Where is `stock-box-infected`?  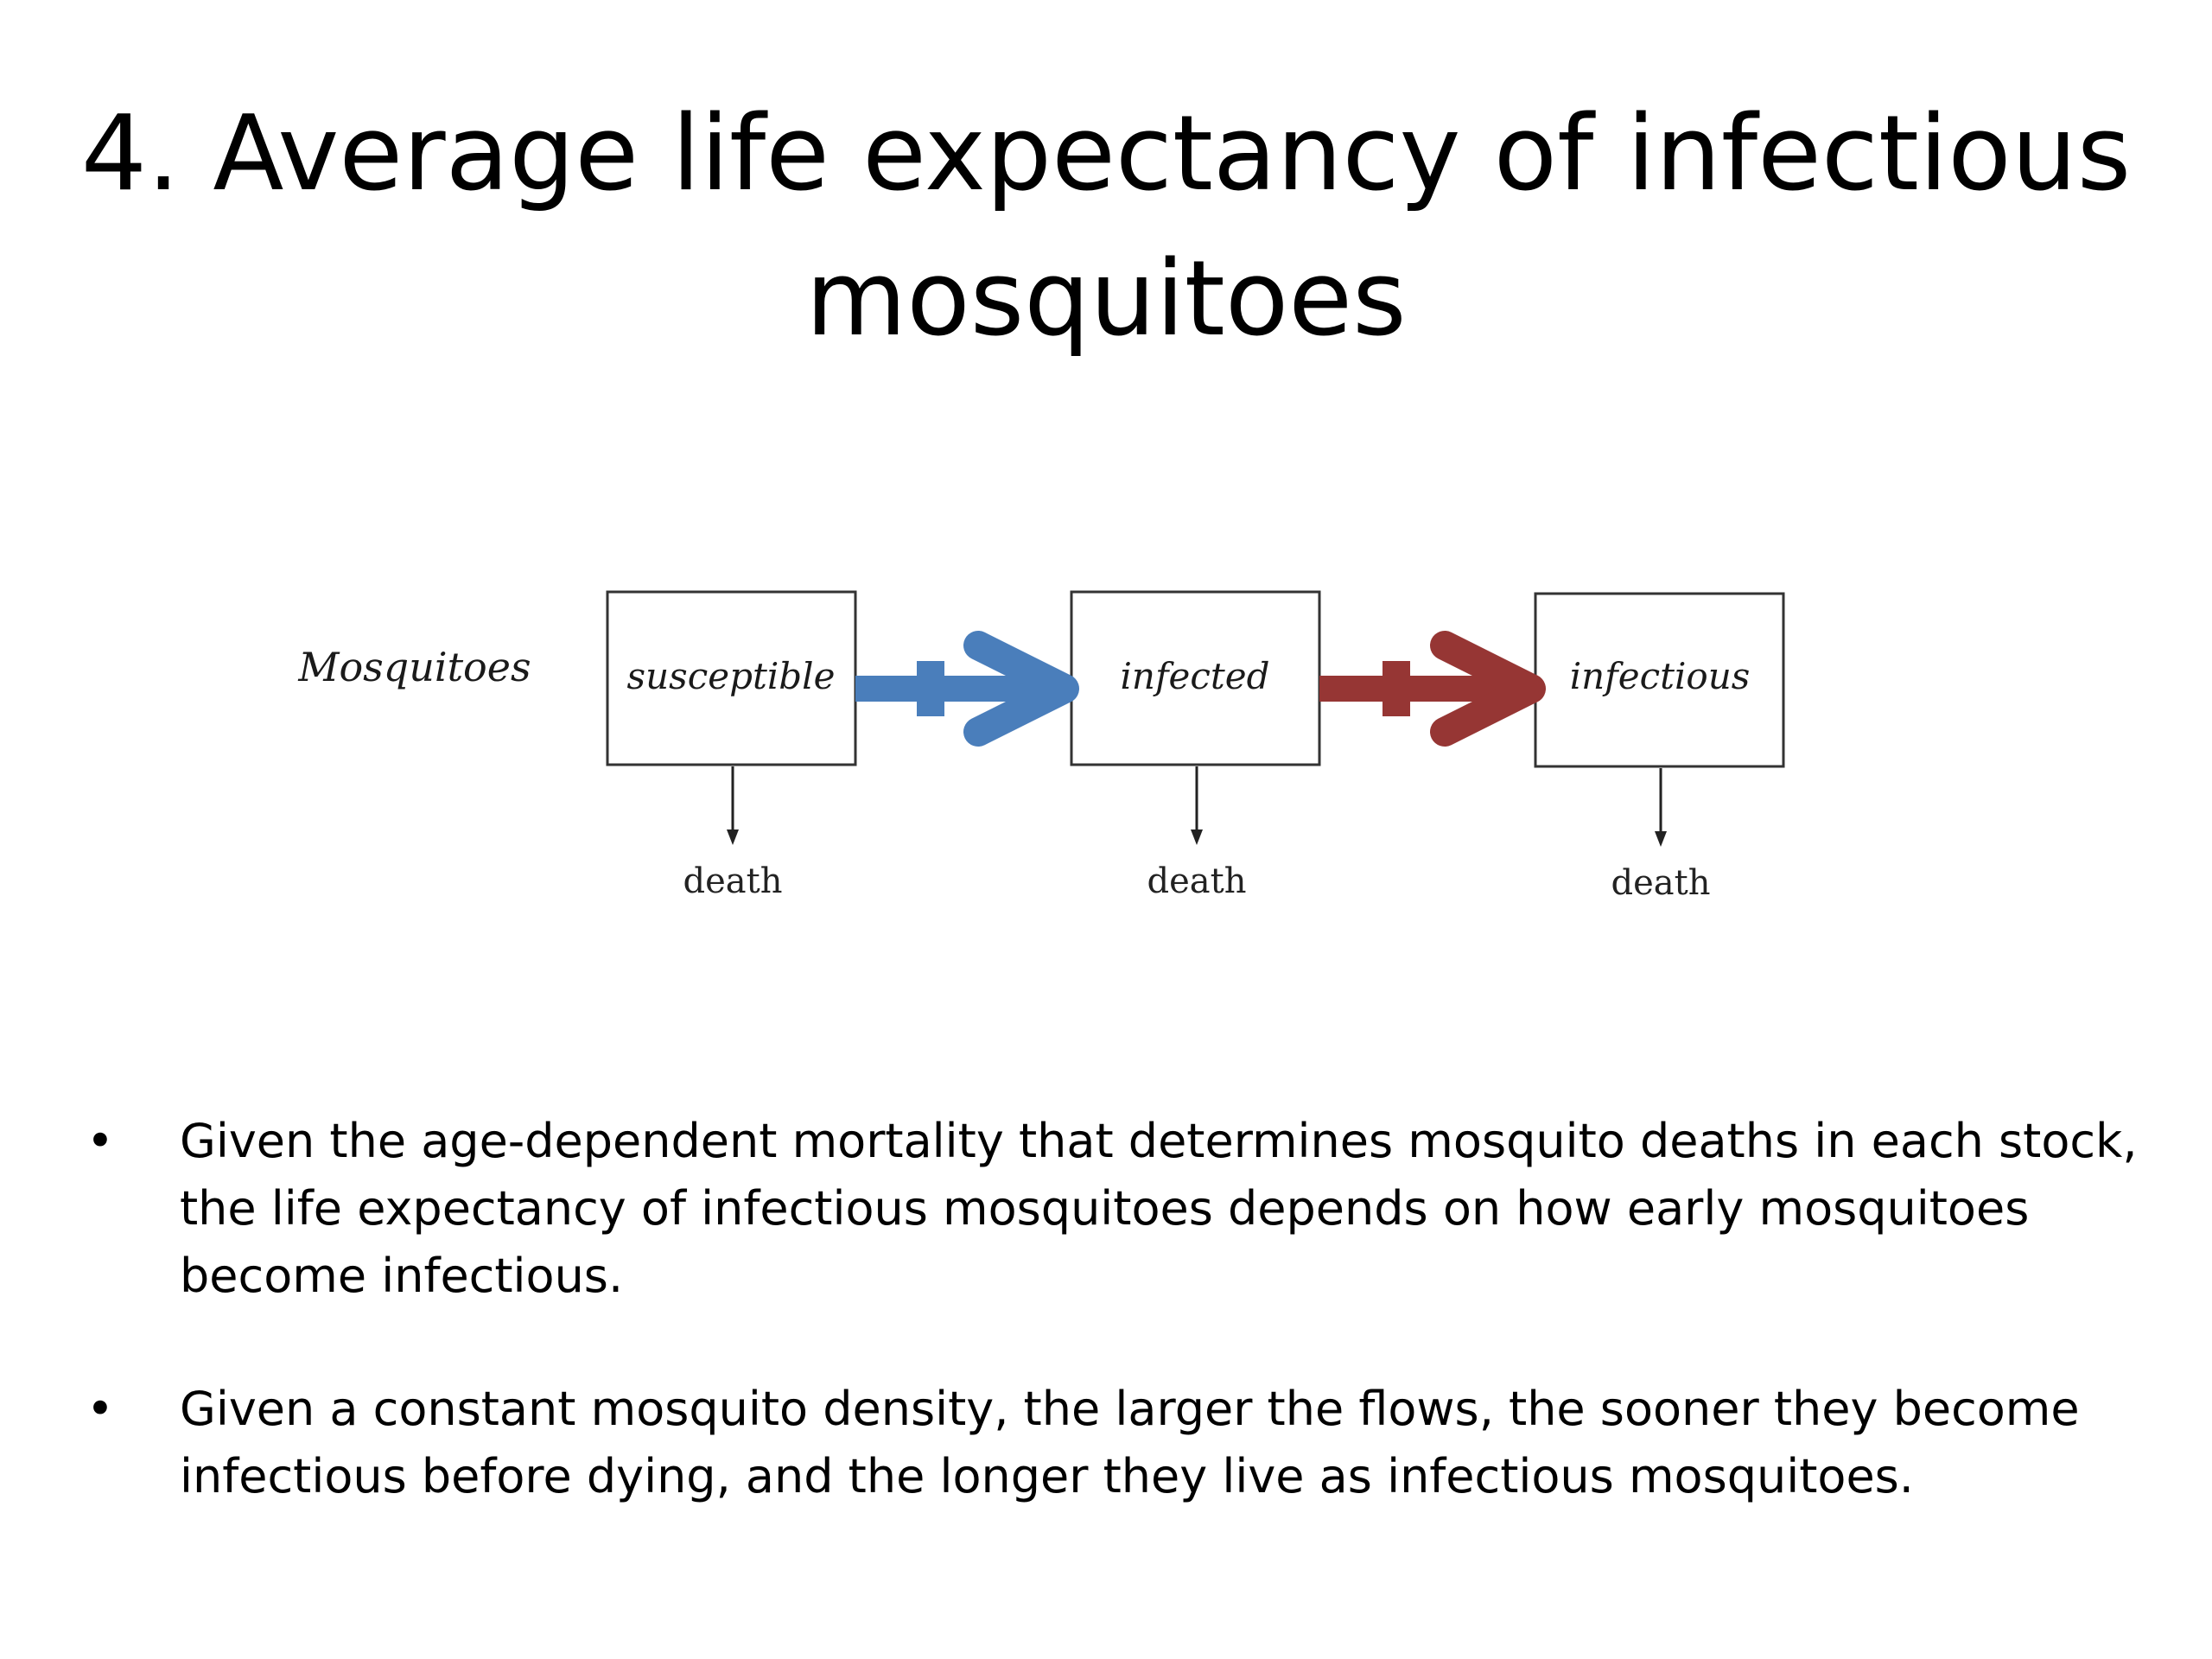
stock-box-infected is located at coordinates (1195, 678).